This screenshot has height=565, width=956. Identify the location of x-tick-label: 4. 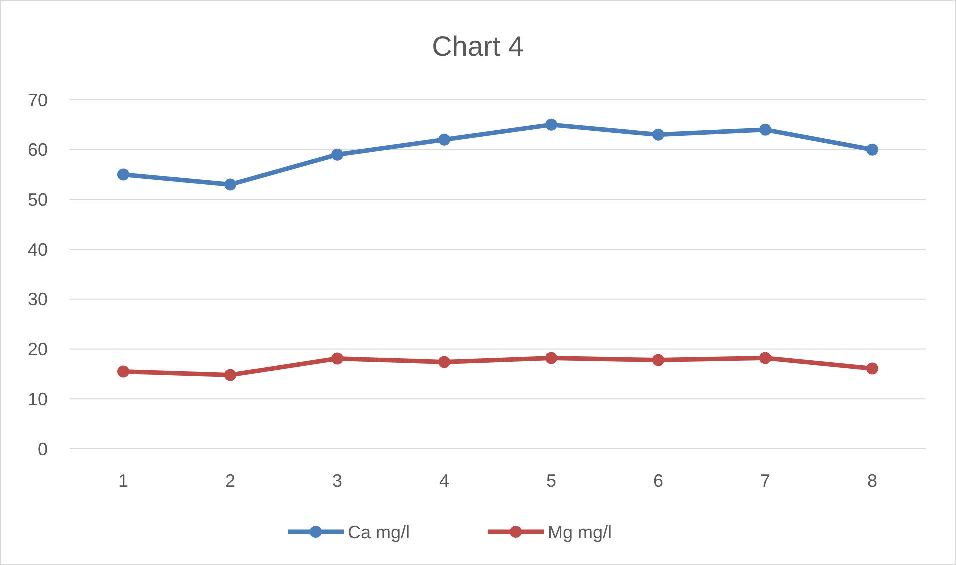
(444, 481).